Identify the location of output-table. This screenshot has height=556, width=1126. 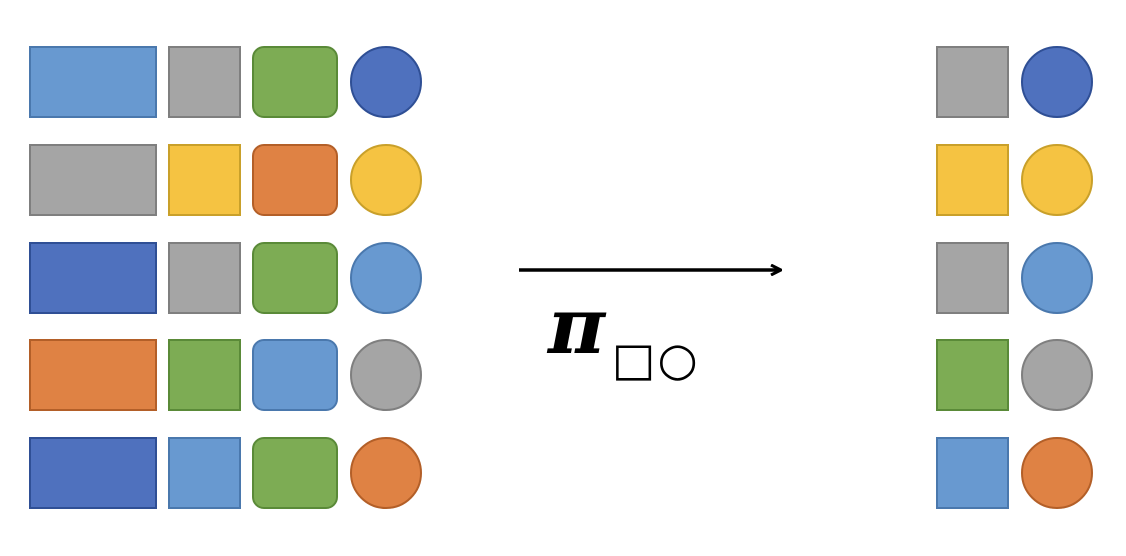
(1014, 277).